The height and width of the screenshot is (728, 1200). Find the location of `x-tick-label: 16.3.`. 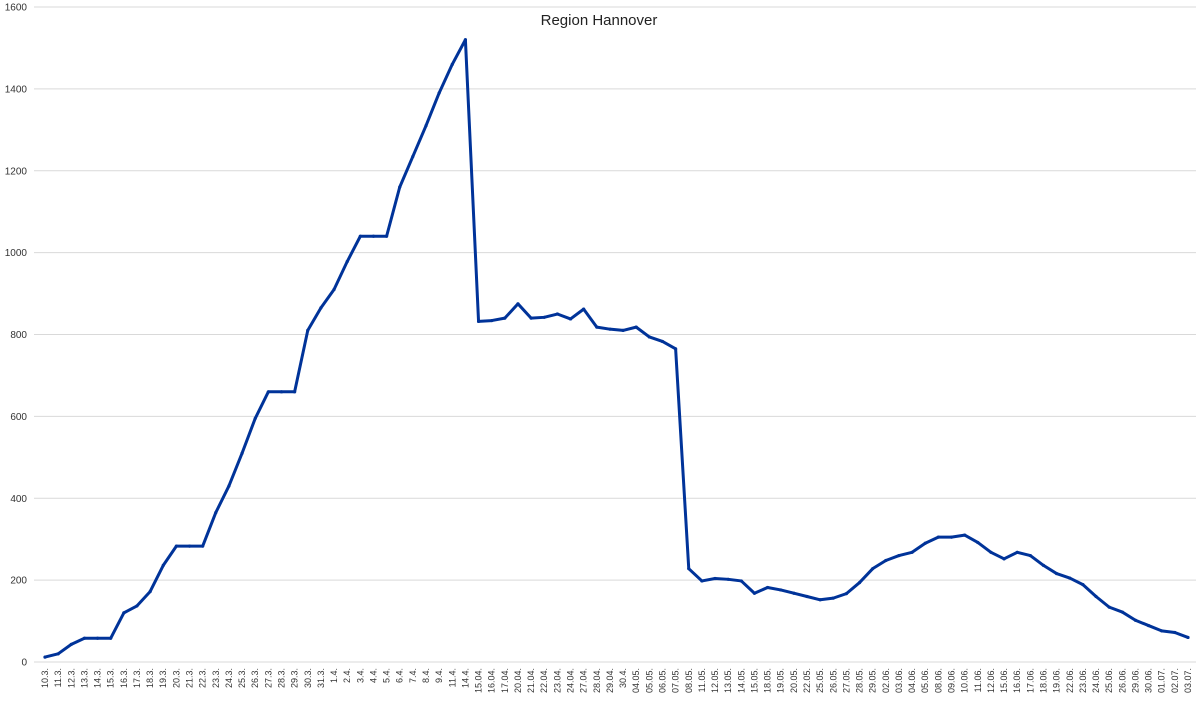

x-tick-label: 16.3. is located at coordinates (124, 678).